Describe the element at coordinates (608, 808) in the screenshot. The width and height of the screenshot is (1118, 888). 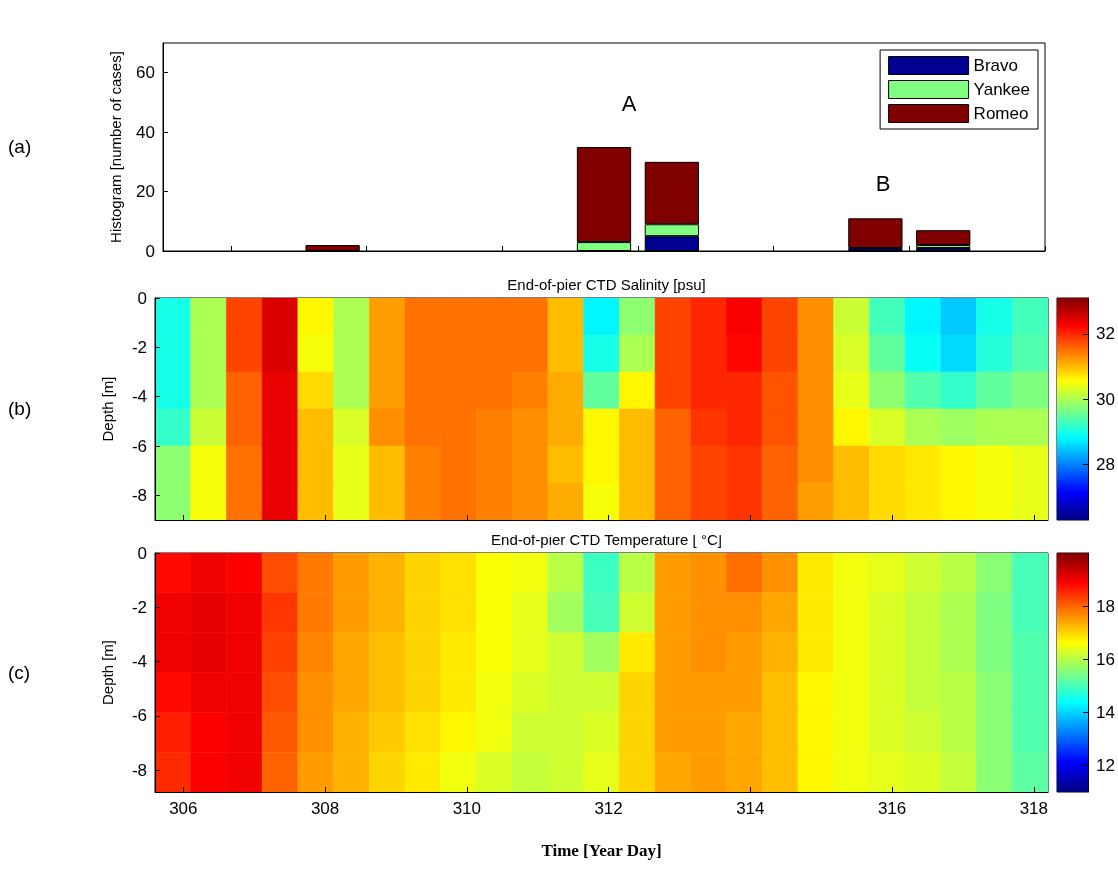
I see `x-tick-label: 312` at that location.